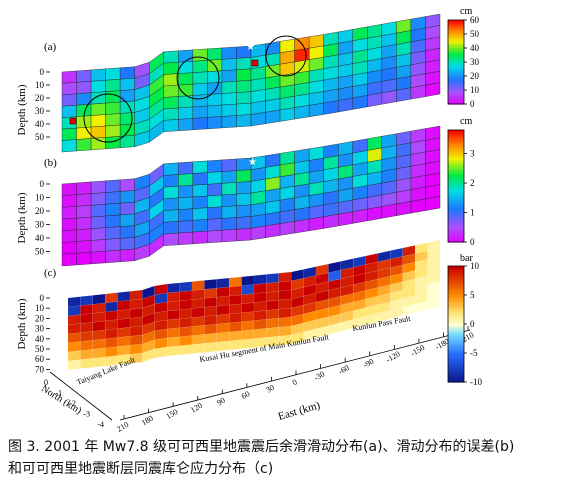 This screenshot has height=482, width=565. Describe the element at coordinates (40, 211) in the screenshot. I see `panel-b-y-tick-label-20: 20` at that location.